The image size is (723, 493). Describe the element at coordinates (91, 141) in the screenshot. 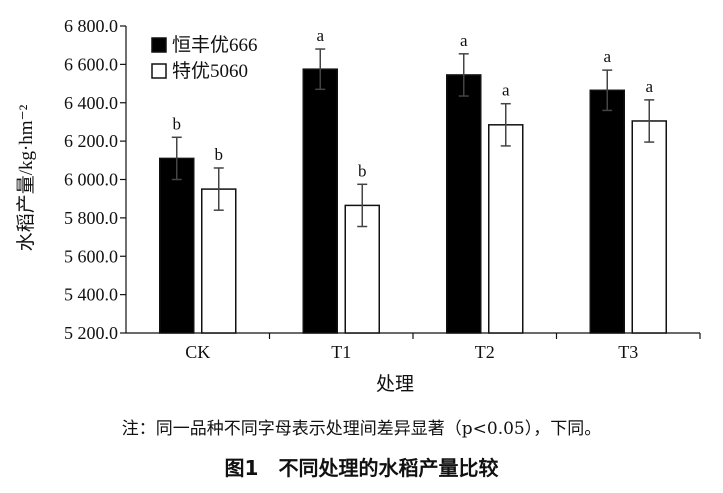

I see `y-tick-label: 6 200.0` at that location.